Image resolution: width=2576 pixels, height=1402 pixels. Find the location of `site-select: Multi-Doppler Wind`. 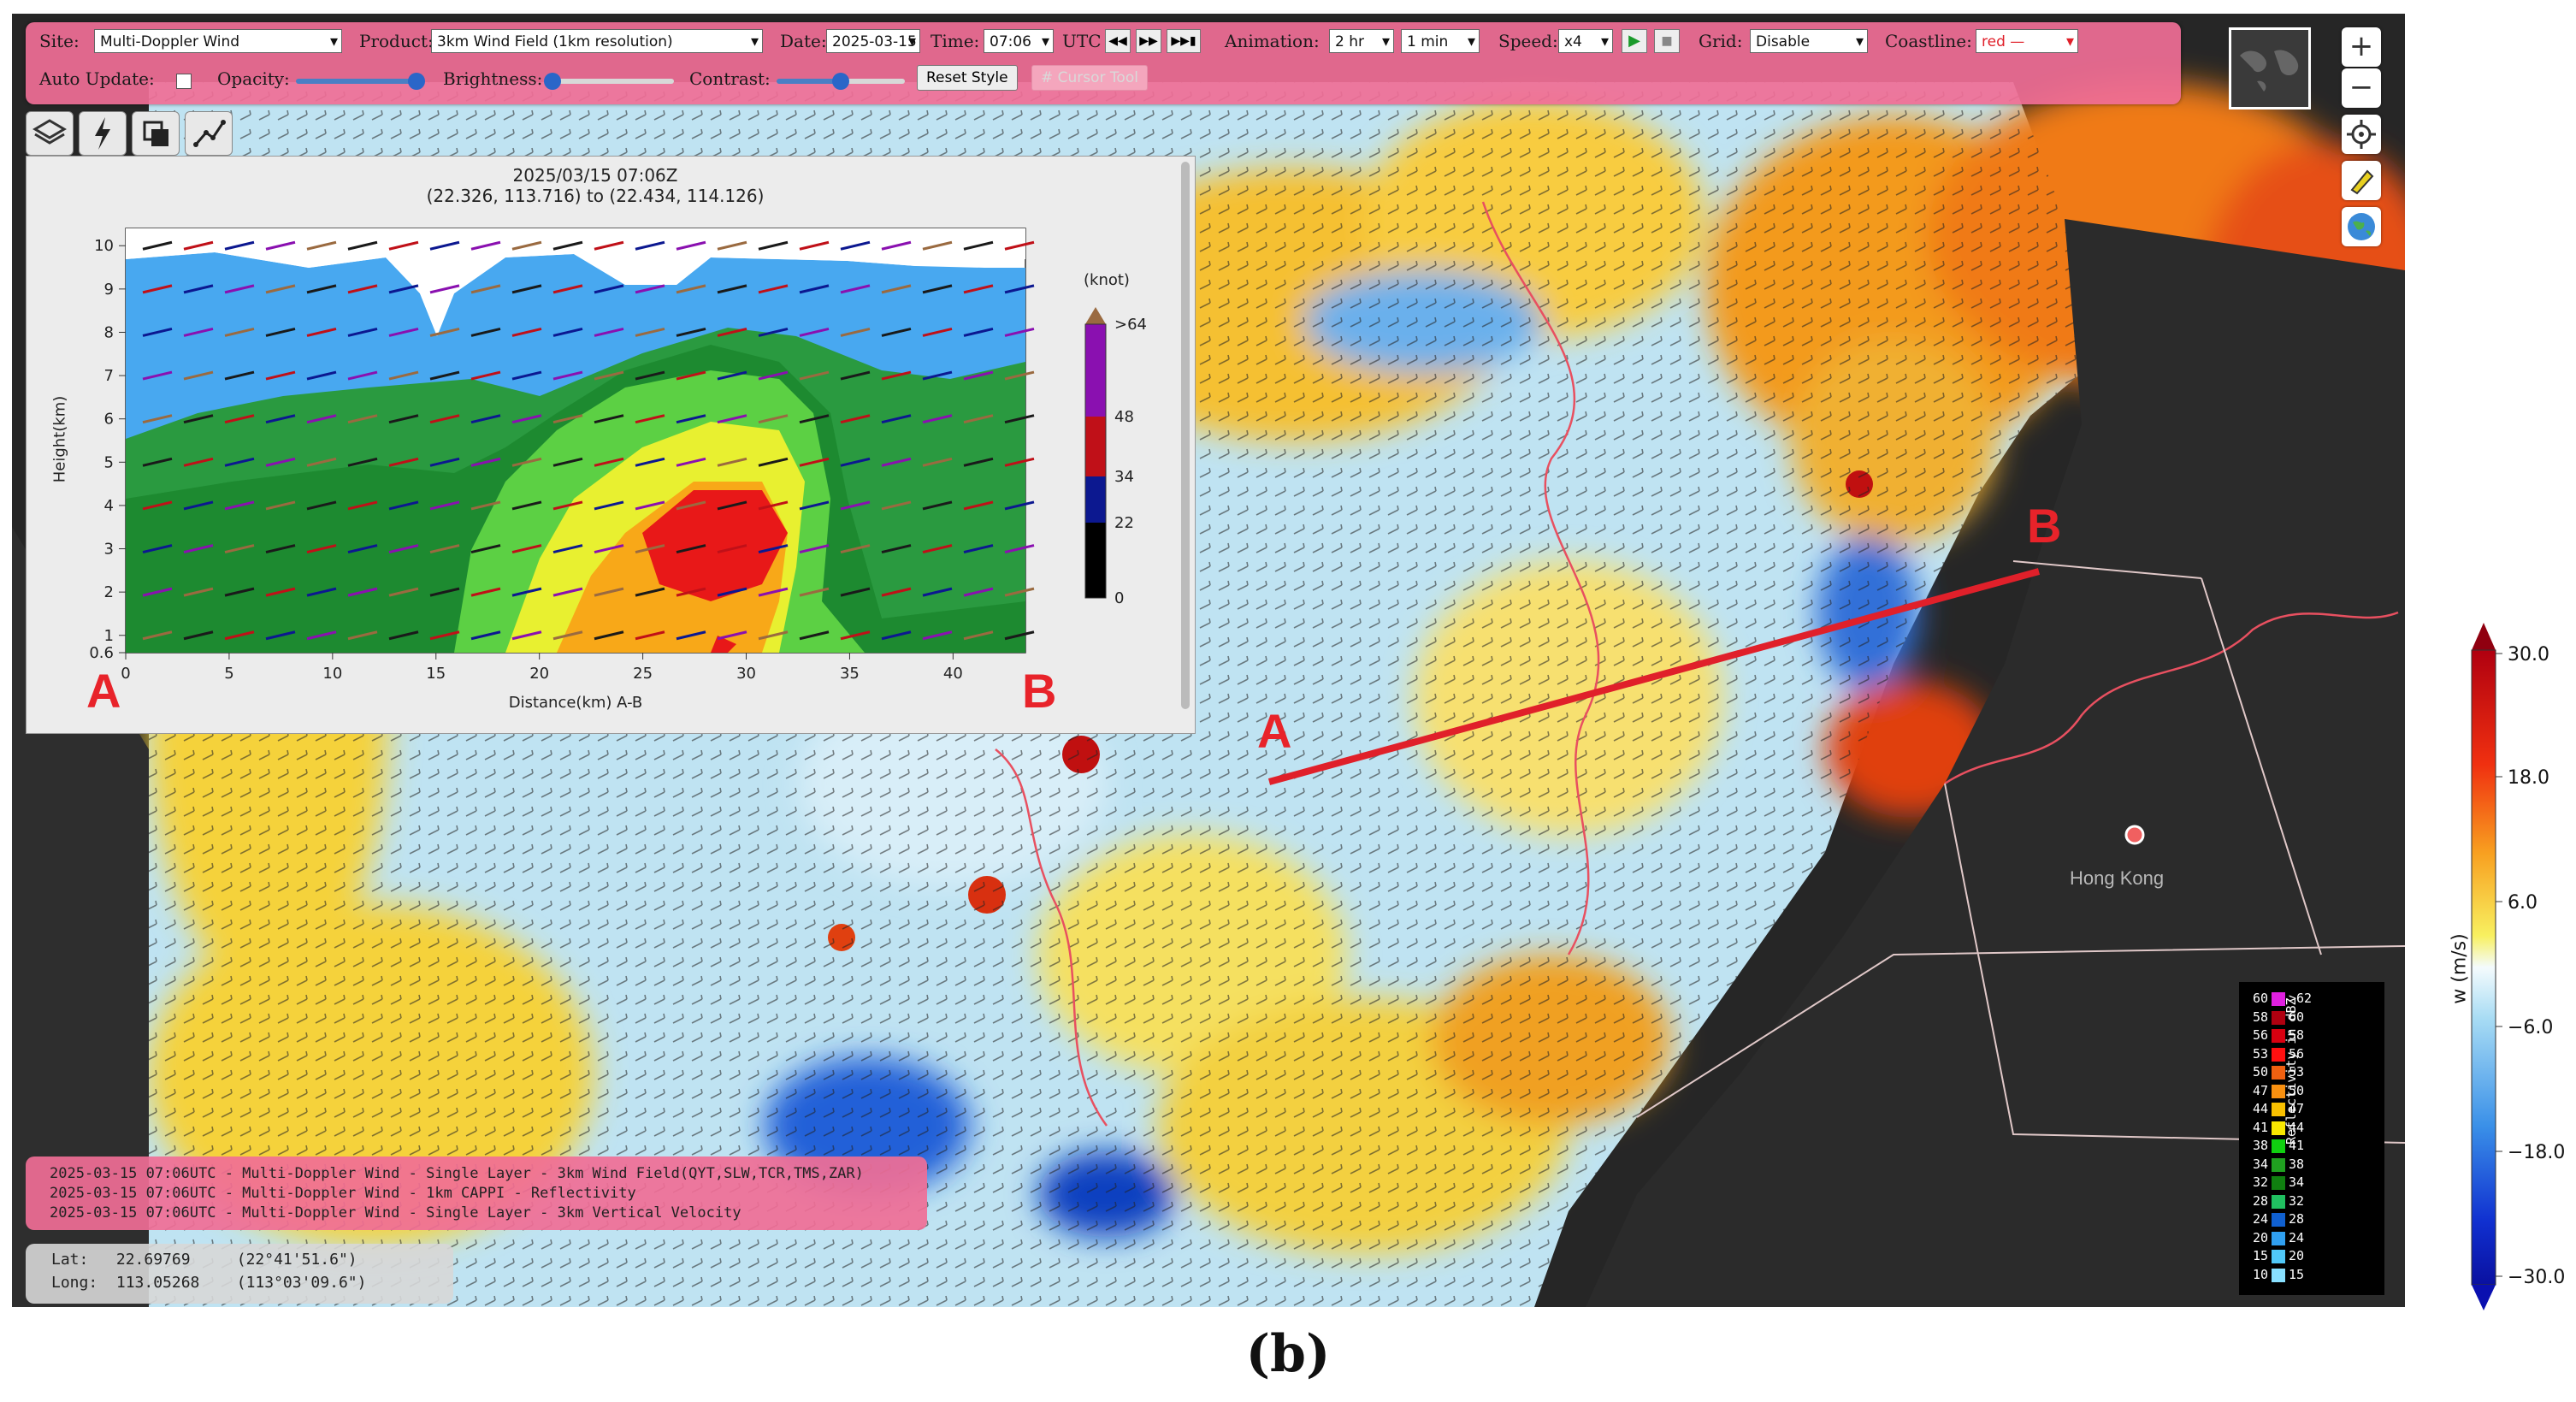

site-select: Multi-Doppler Wind is located at coordinates (218, 41).